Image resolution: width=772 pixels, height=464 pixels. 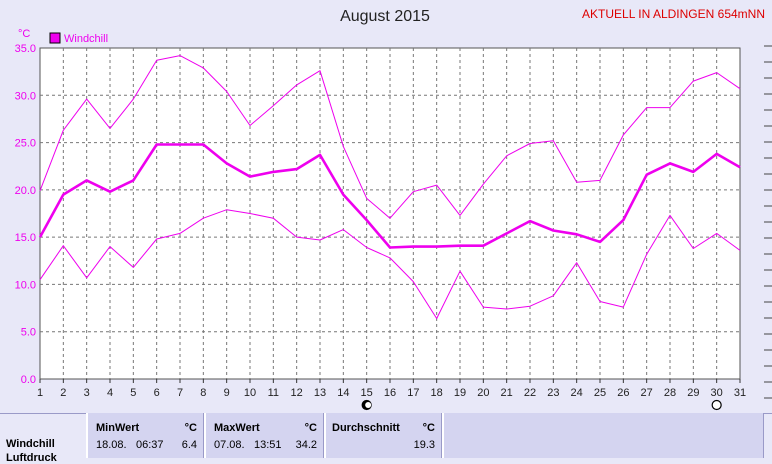 I want to click on y-tick-label: 20.0, so click(x=25, y=191).